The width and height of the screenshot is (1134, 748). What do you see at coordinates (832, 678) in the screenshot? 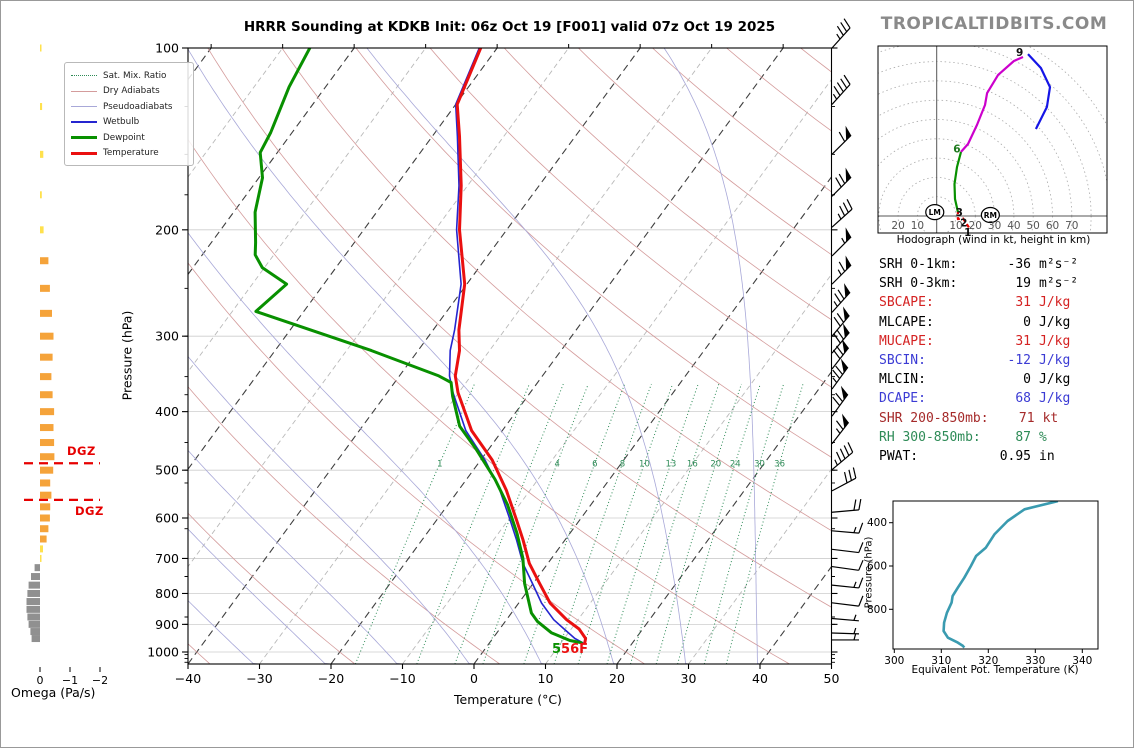
I see `svg-text: 50` at bounding box center [832, 678].